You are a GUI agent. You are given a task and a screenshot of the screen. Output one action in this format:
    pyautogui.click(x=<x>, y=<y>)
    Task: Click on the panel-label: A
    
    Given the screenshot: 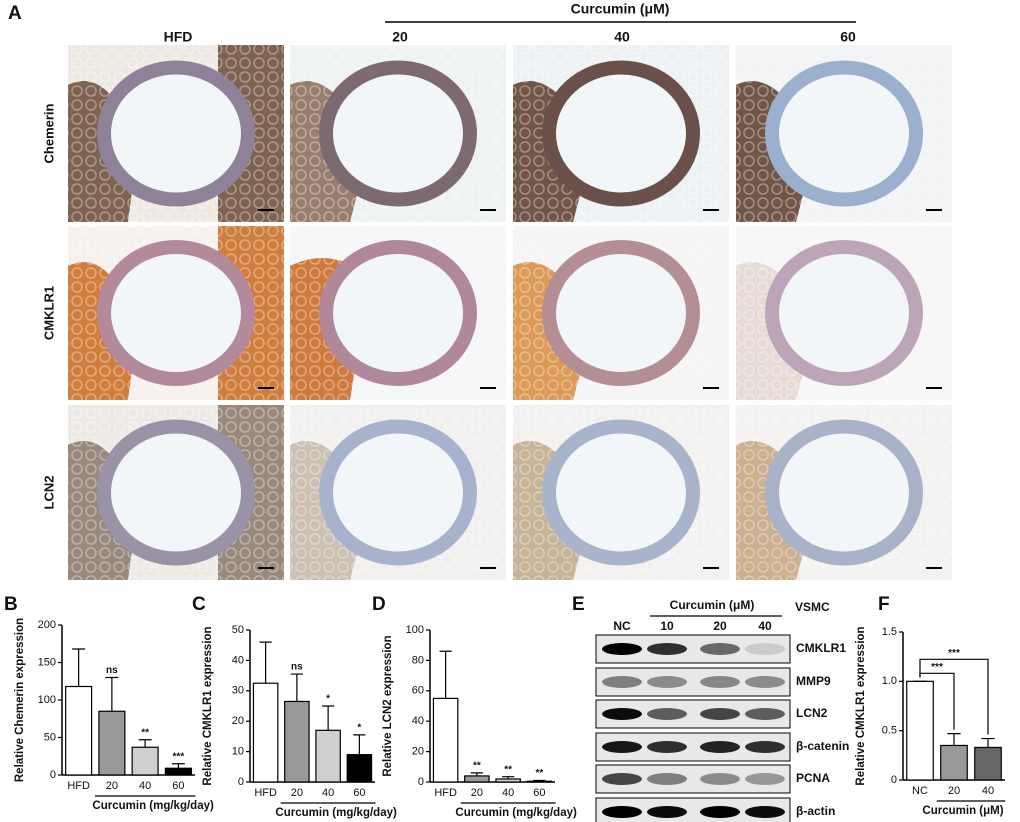 What is the action you would take?
    pyautogui.click(x=15, y=13)
    